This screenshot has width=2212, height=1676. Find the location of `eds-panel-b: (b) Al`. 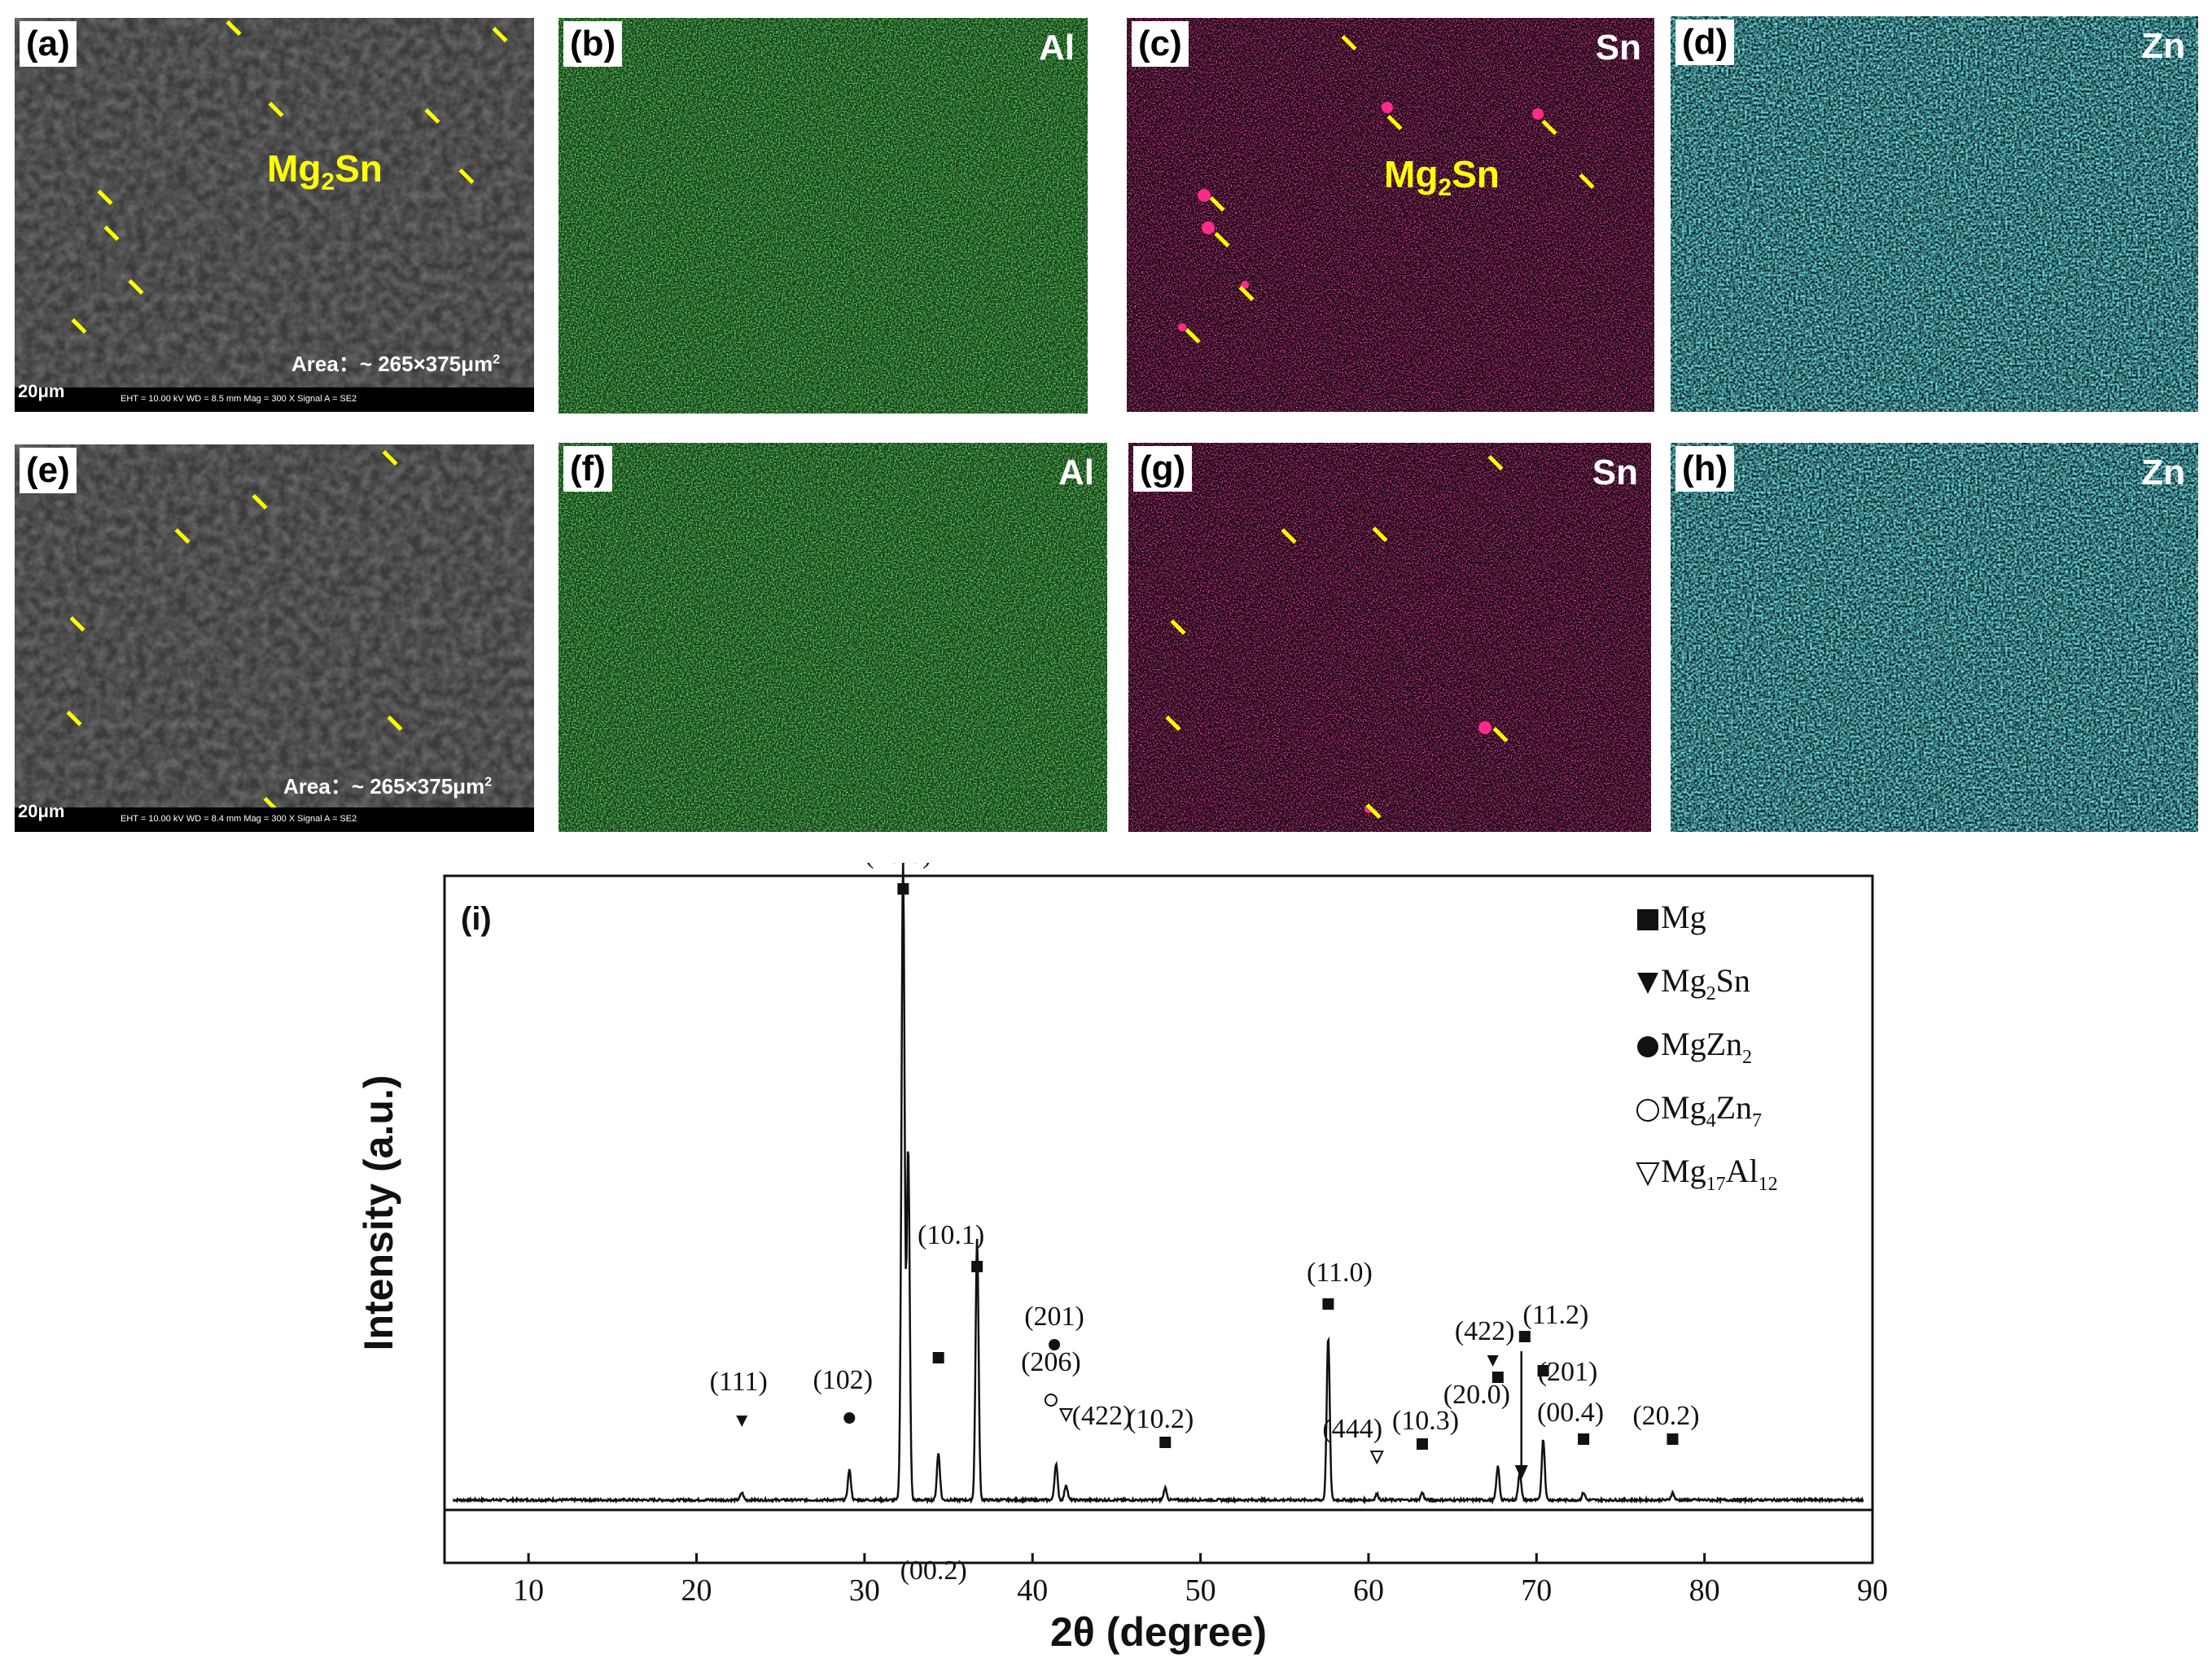

eds-panel-b: (b) Al is located at coordinates (823, 216).